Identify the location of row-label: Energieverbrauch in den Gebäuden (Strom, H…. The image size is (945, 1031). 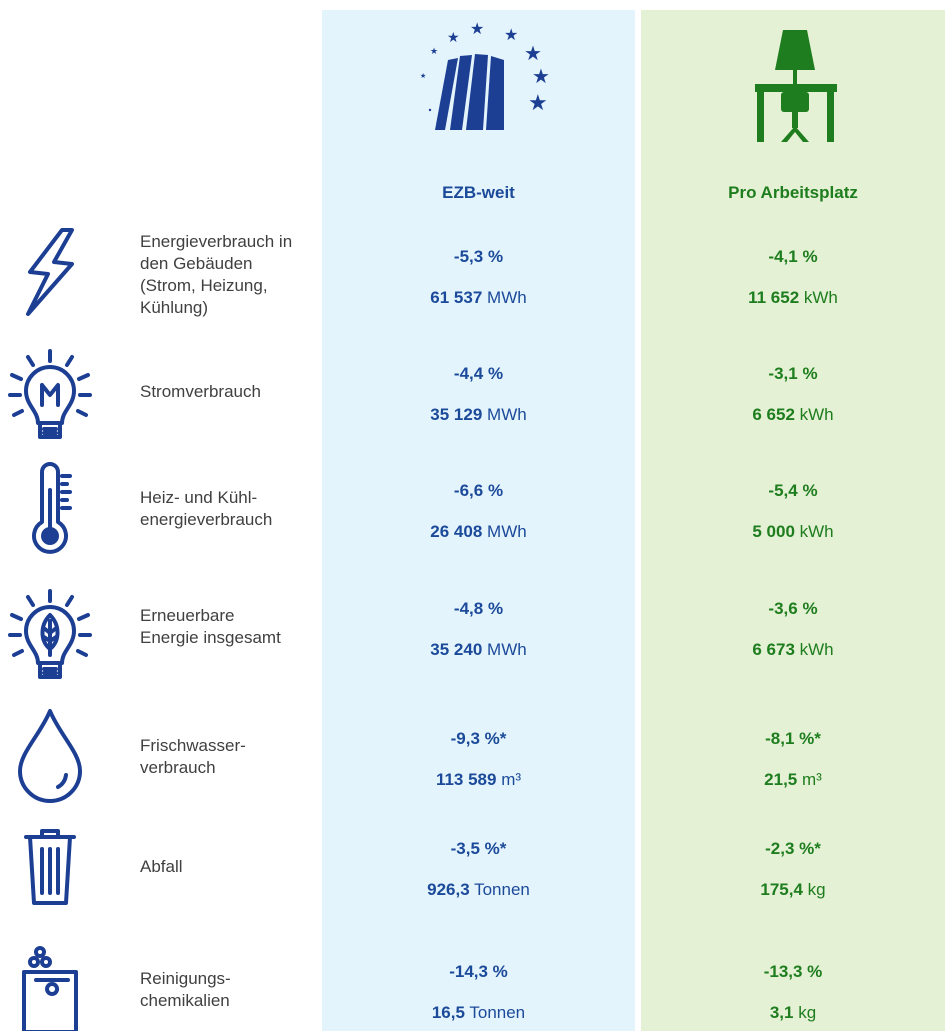
(230, 275).